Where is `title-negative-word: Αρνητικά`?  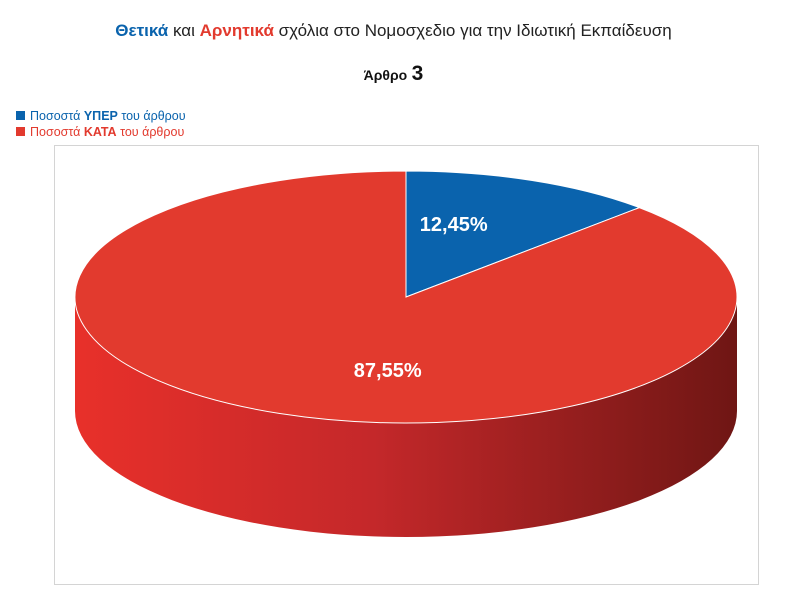 title-negative-word: Αρνητικά is located at coordinates (236, 30).